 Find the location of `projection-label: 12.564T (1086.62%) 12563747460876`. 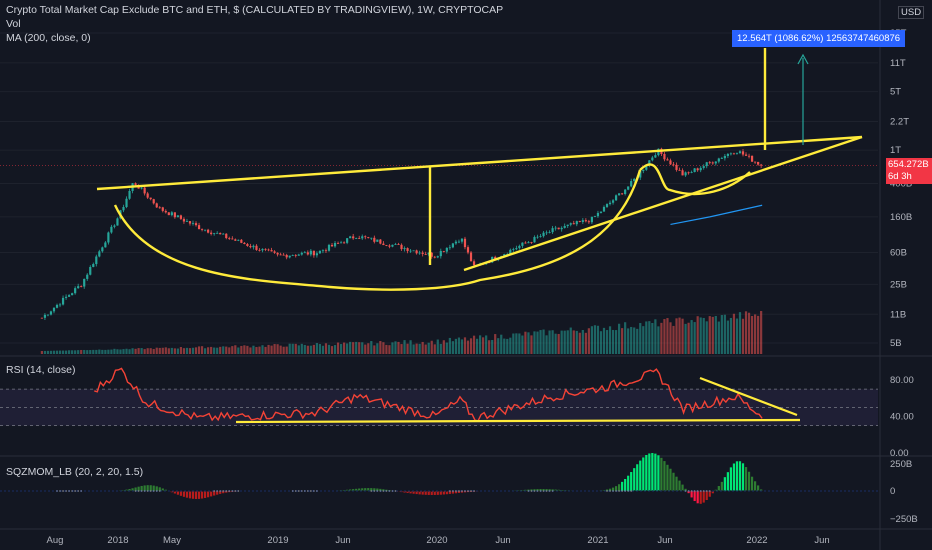

projection-label: 12.564T (1086.62%) 12563747460876 is located at coordinates (819, 38).